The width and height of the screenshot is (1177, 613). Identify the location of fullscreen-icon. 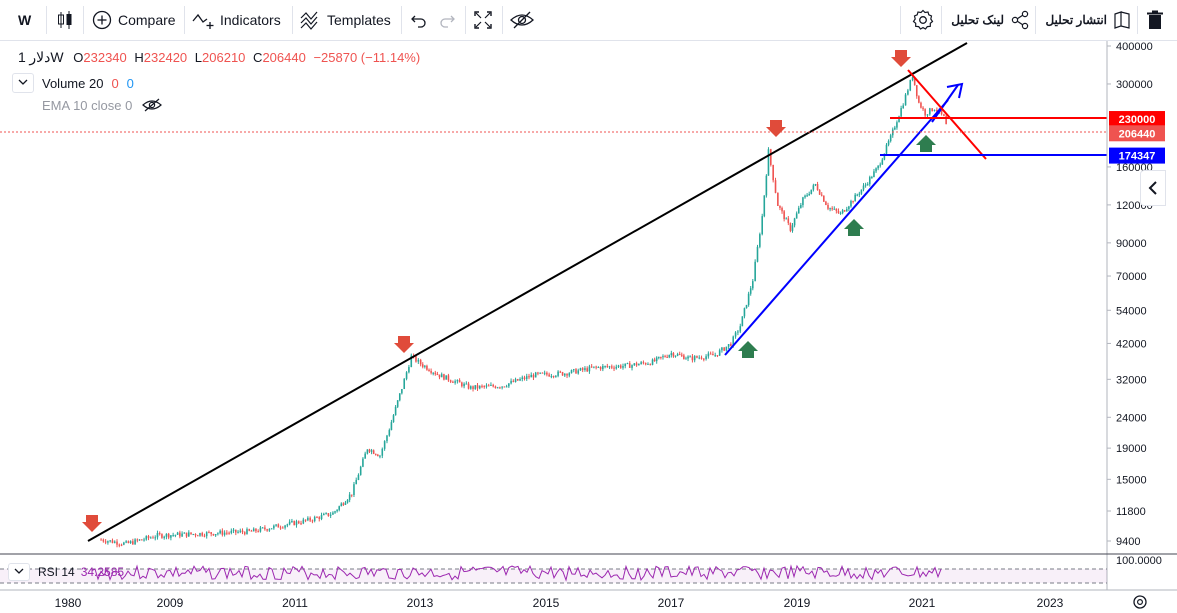
(483, 20).